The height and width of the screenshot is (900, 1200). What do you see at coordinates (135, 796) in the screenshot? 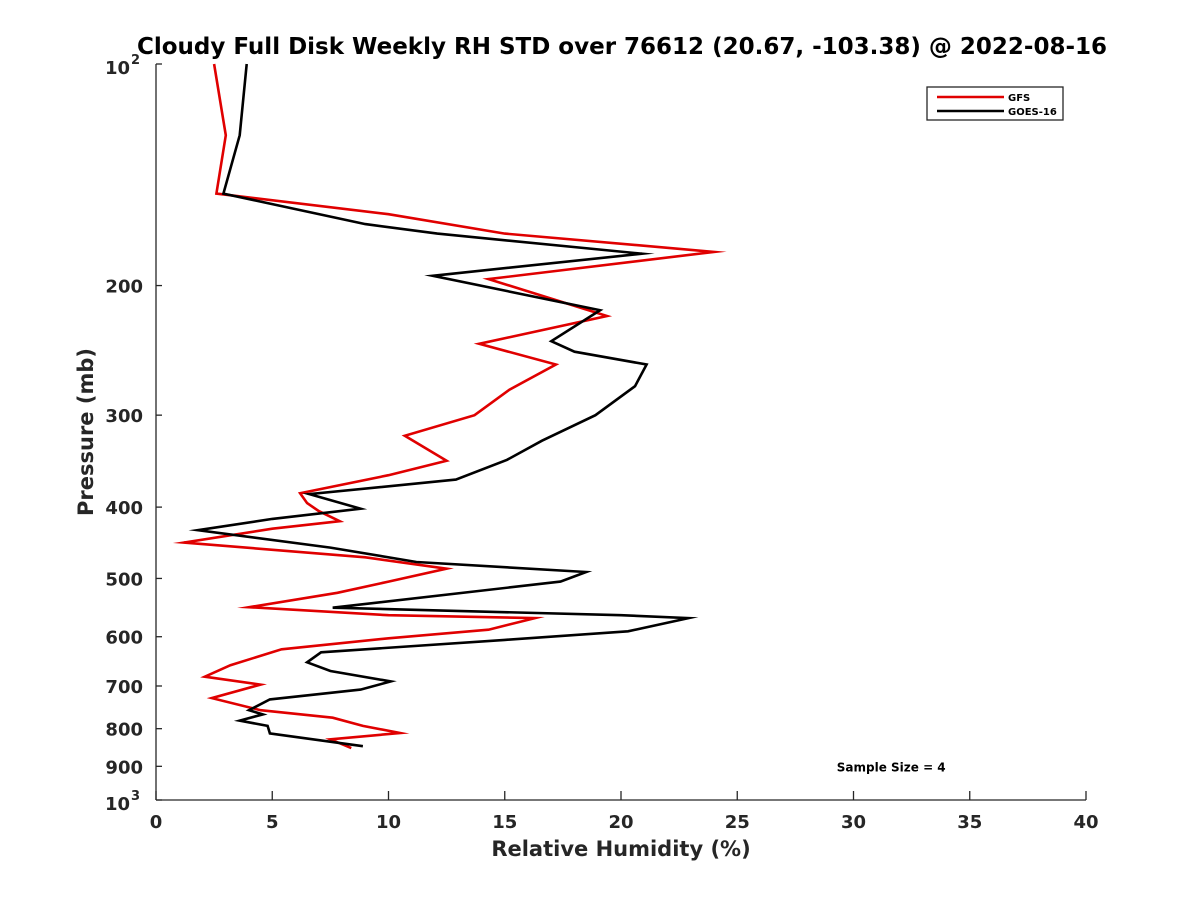
I see `y-tick-exponent: 3` at bounding box center [135, 796].